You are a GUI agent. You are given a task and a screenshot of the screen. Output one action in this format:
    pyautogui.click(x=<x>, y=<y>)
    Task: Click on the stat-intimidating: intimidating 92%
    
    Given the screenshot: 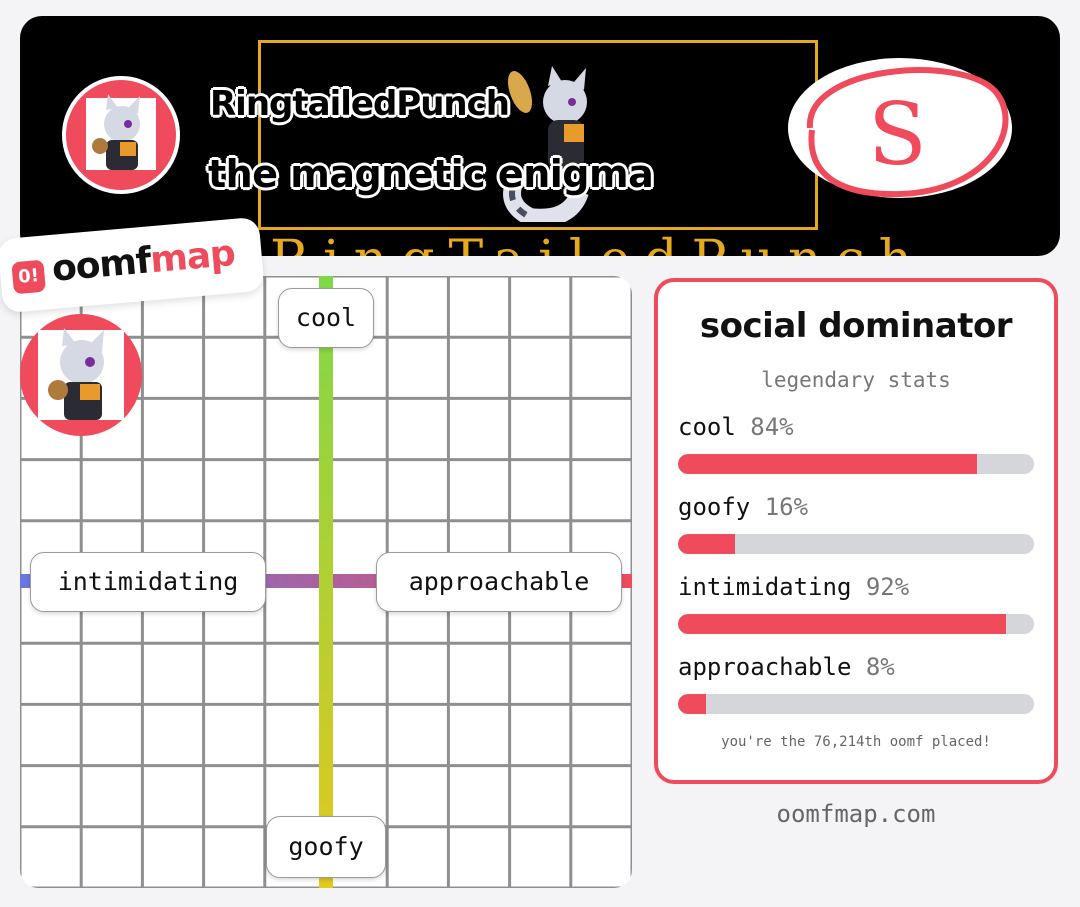 What is the action you would take?
    pyautogui.click(x=856, y=603)
    